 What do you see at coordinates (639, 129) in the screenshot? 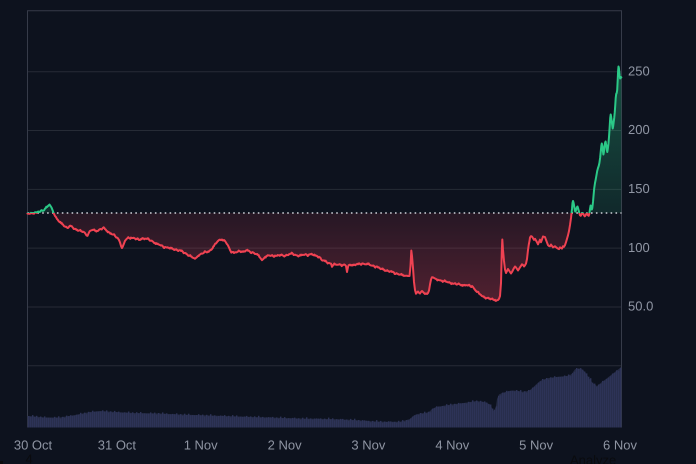
I see `svg-text: 200` at bounding box center [639, 129].